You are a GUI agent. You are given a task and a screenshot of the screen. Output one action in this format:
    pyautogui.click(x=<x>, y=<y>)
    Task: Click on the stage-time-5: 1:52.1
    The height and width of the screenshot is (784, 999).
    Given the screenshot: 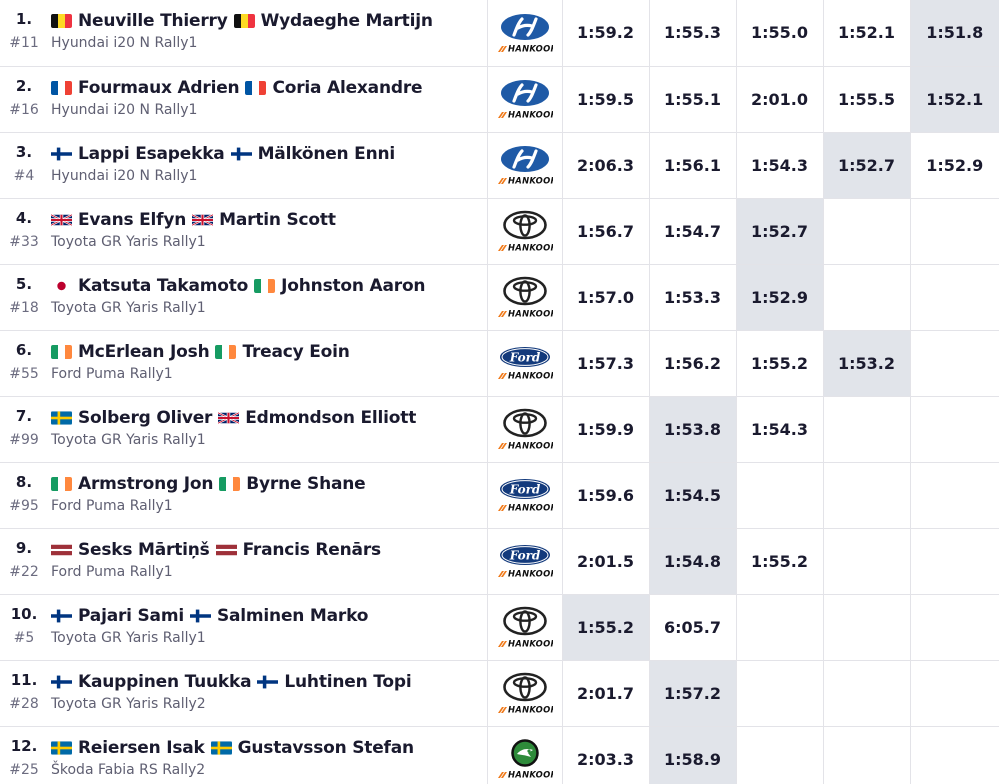 What is the action you would take?
    pyautogui.click(x=954, y=99)
    